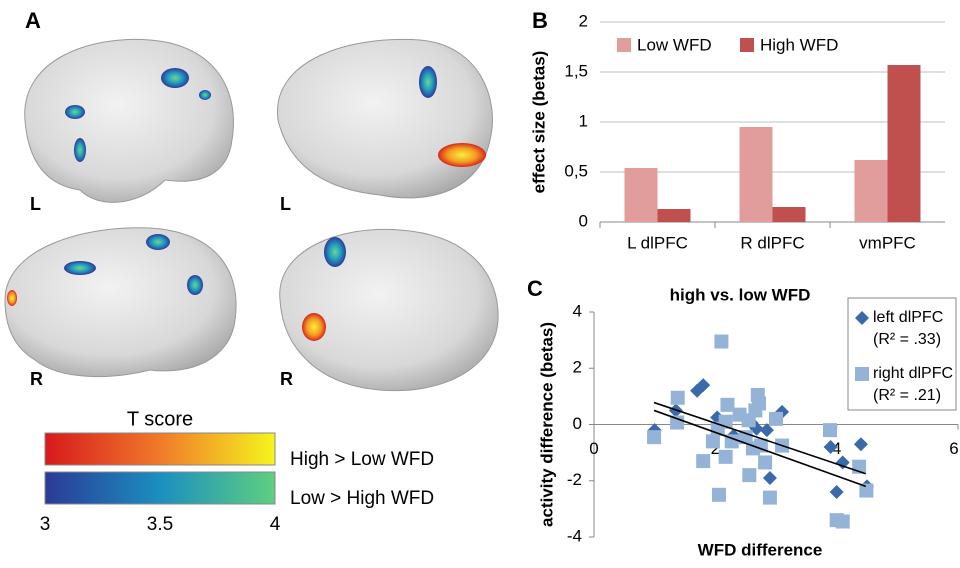 The width and height of the screenshot is (960, 568). What do you see at coordinates (45, 524) in the screenshot?
I see `colorbar-tick-label: 3` at bounding box center [45, 524].